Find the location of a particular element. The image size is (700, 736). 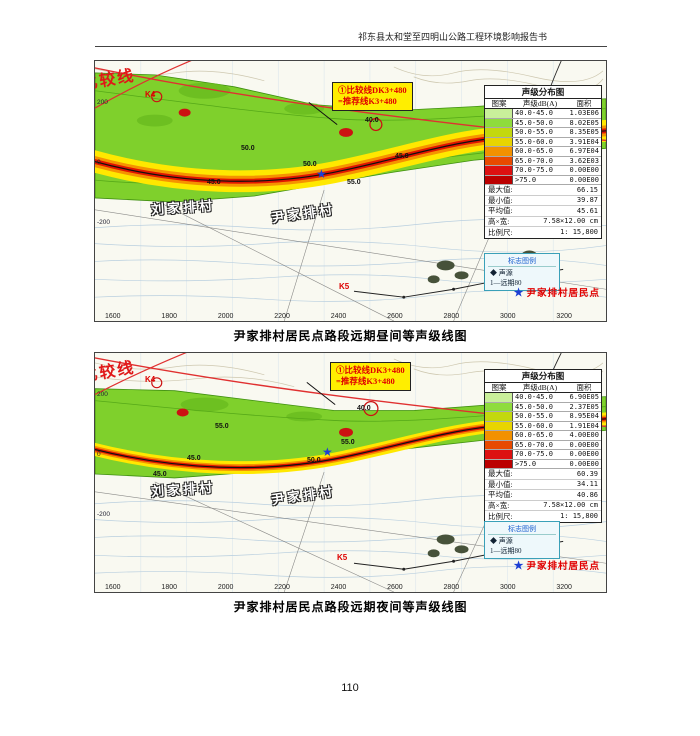

legend-stat-avg: 平均值: 40.86 is located at coordinates (543, 495).